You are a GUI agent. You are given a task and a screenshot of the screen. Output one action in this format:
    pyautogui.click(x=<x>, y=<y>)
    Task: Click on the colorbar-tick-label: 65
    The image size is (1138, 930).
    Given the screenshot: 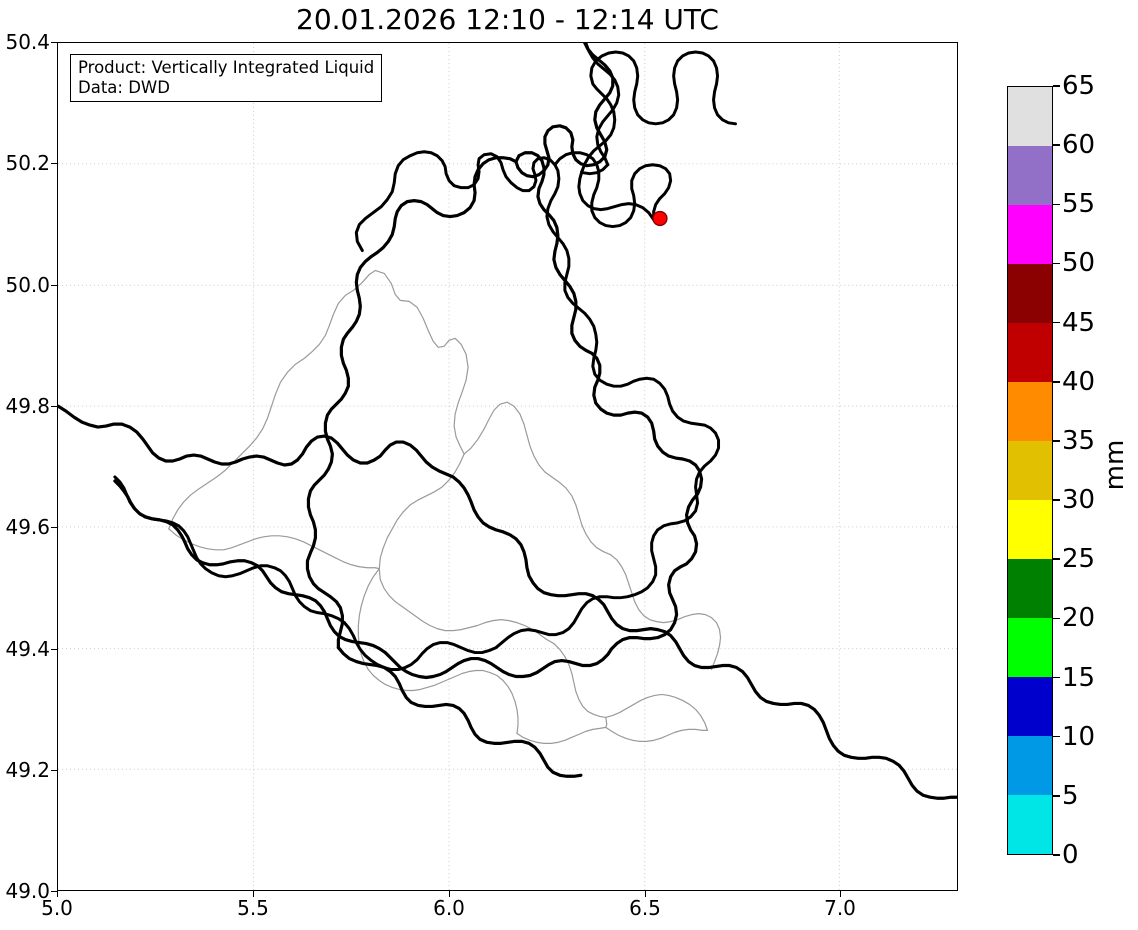 What is the action you would take?
    pyautogui.click(x=1079, y=86)
    